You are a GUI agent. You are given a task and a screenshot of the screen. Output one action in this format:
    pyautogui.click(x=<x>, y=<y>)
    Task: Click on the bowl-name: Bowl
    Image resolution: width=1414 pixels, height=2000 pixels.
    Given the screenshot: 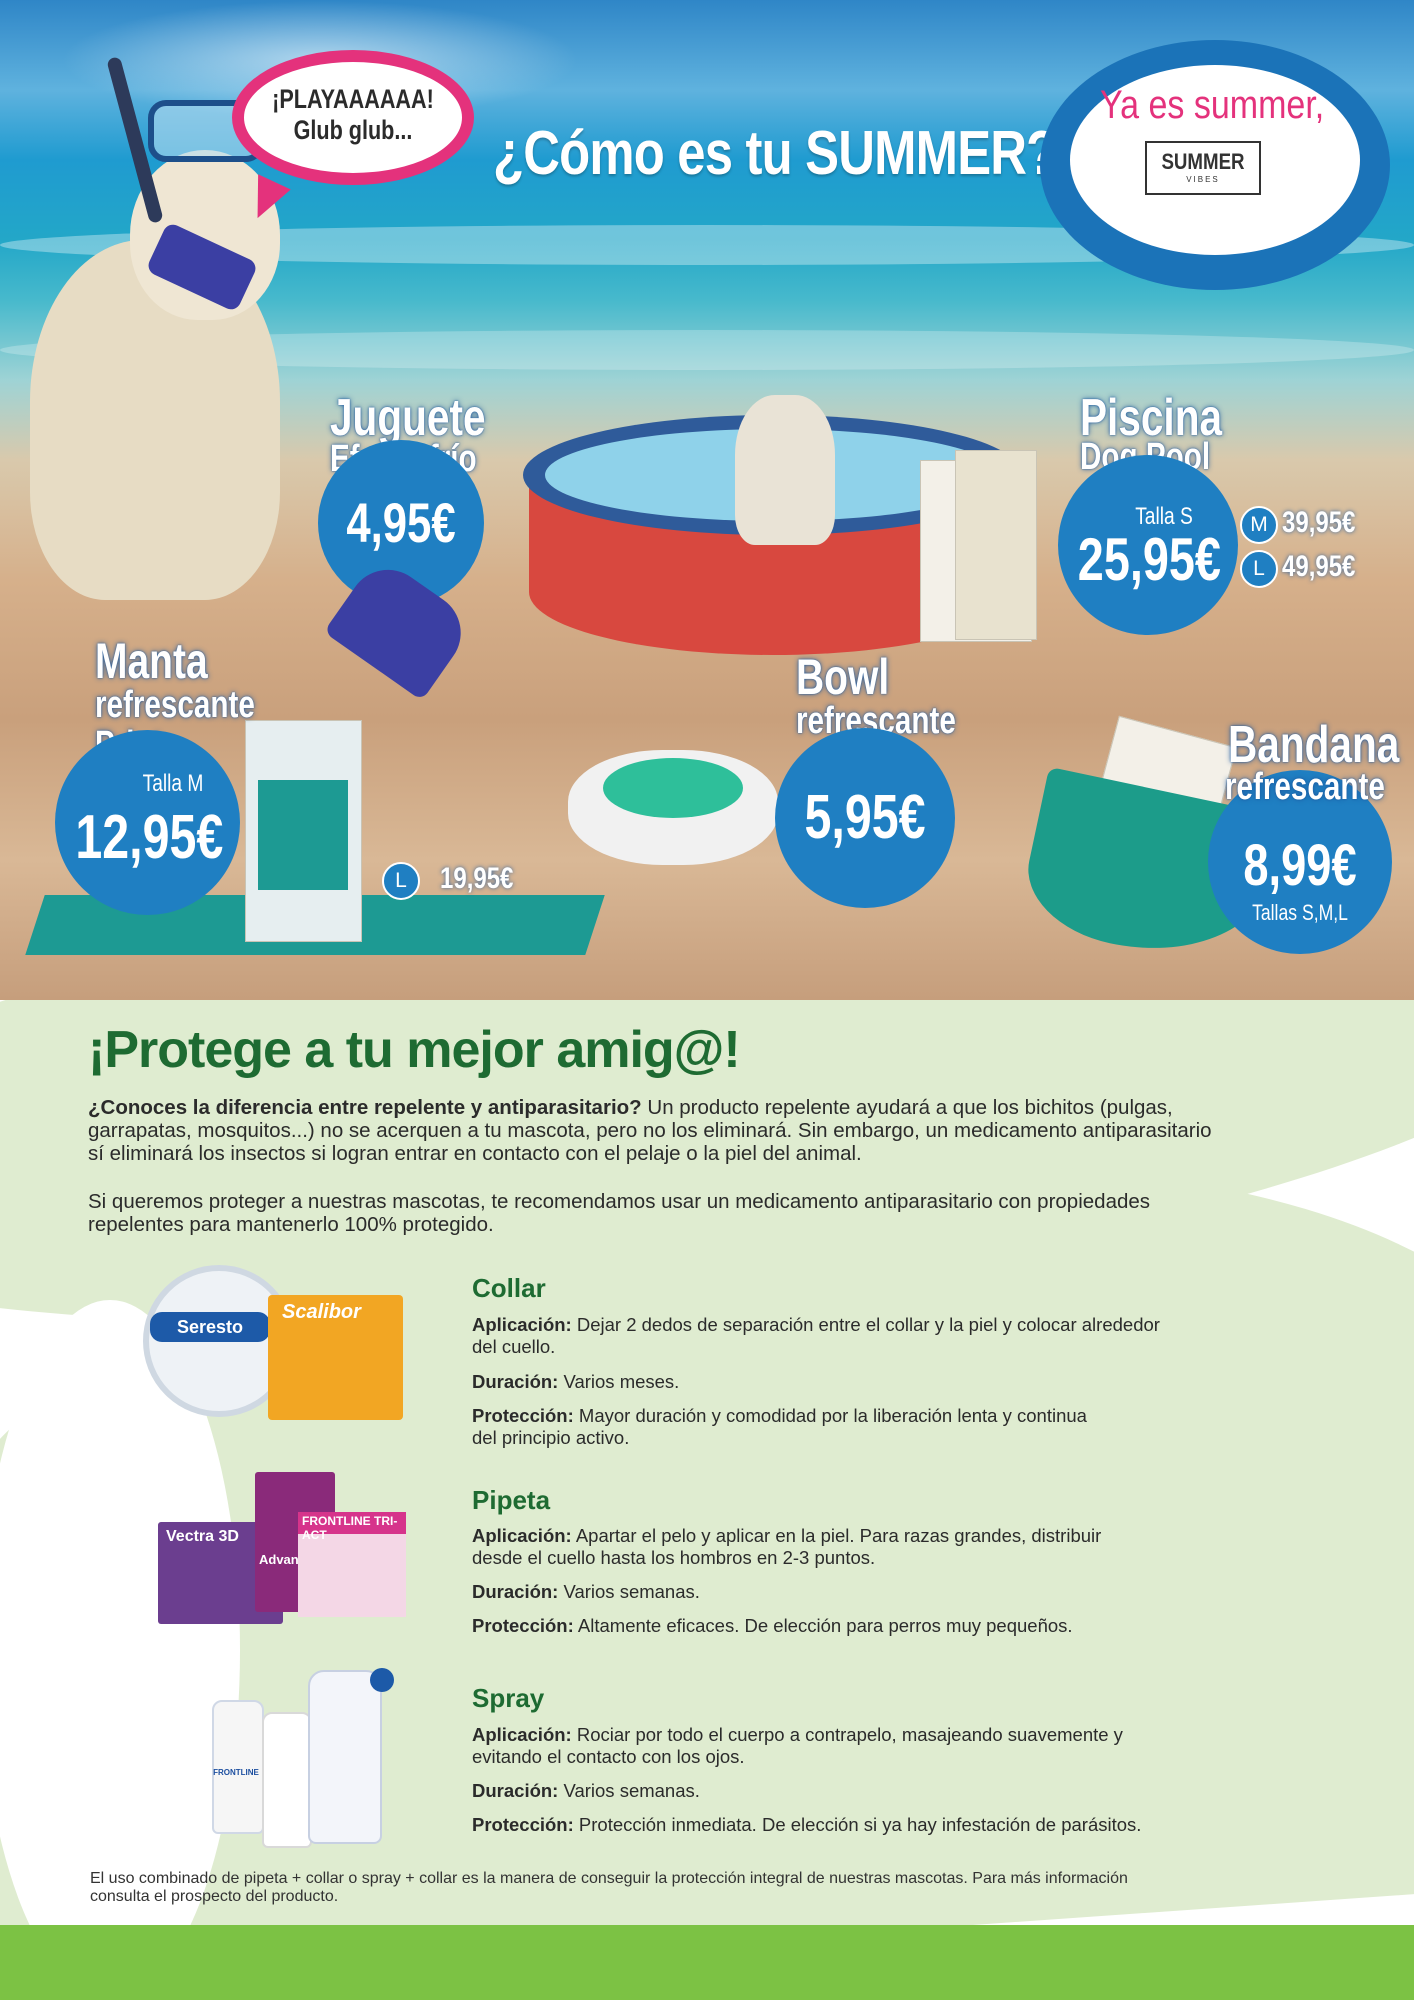 What is the action you would take?
    pyautogui.click(x=843, y=677)
    